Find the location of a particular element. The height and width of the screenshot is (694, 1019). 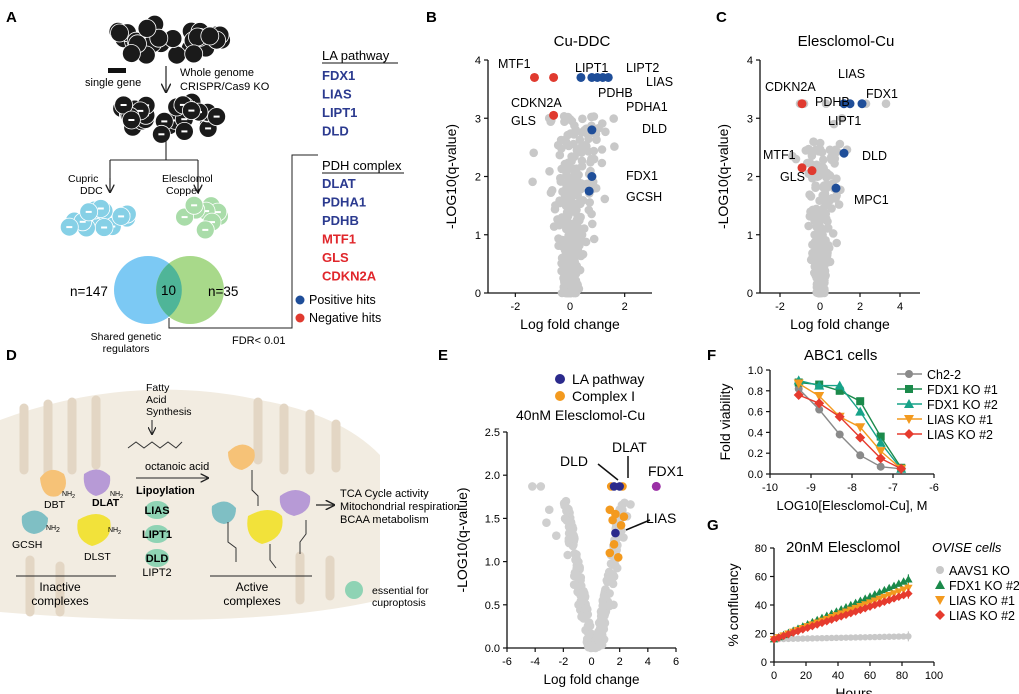

x-axis-label: Hours is located at coordinates (853, 689).